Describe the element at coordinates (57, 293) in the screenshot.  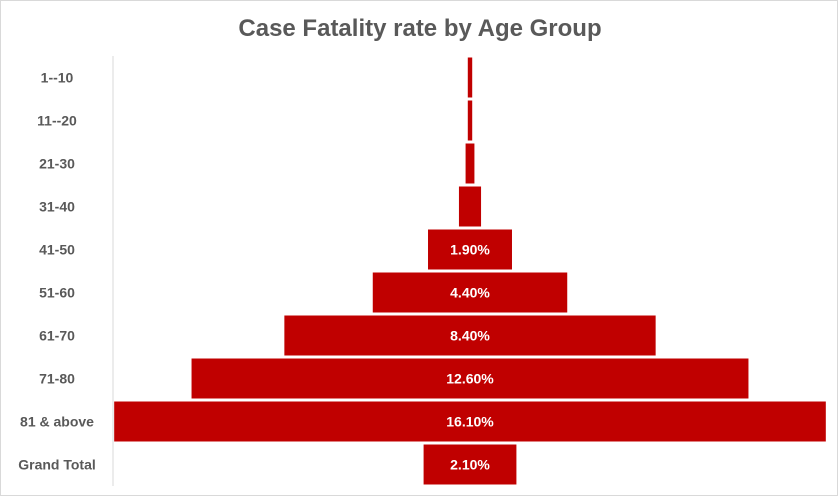
I see `category-label: 51-60` at that location.